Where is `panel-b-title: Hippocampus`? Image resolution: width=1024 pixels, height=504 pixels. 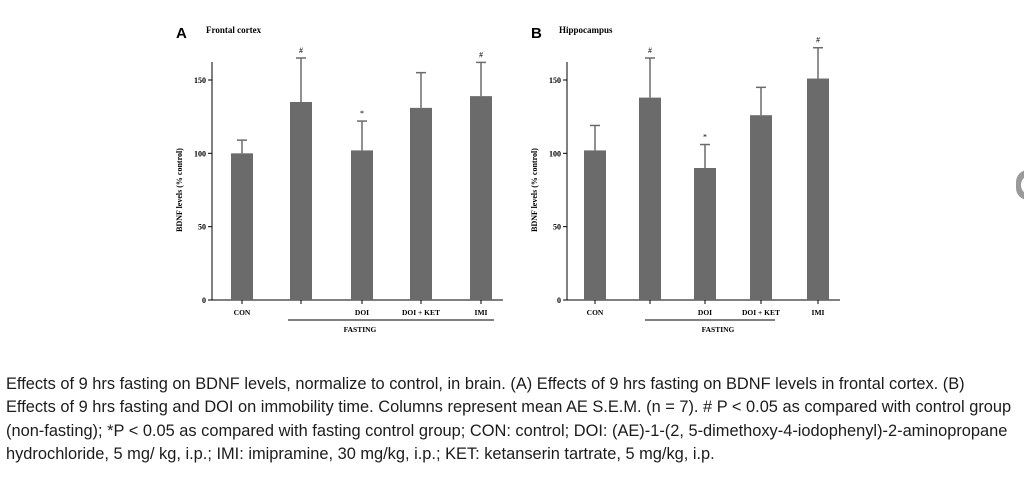
panel-b-title: Hippocampus is located at coordinates (586, 30).